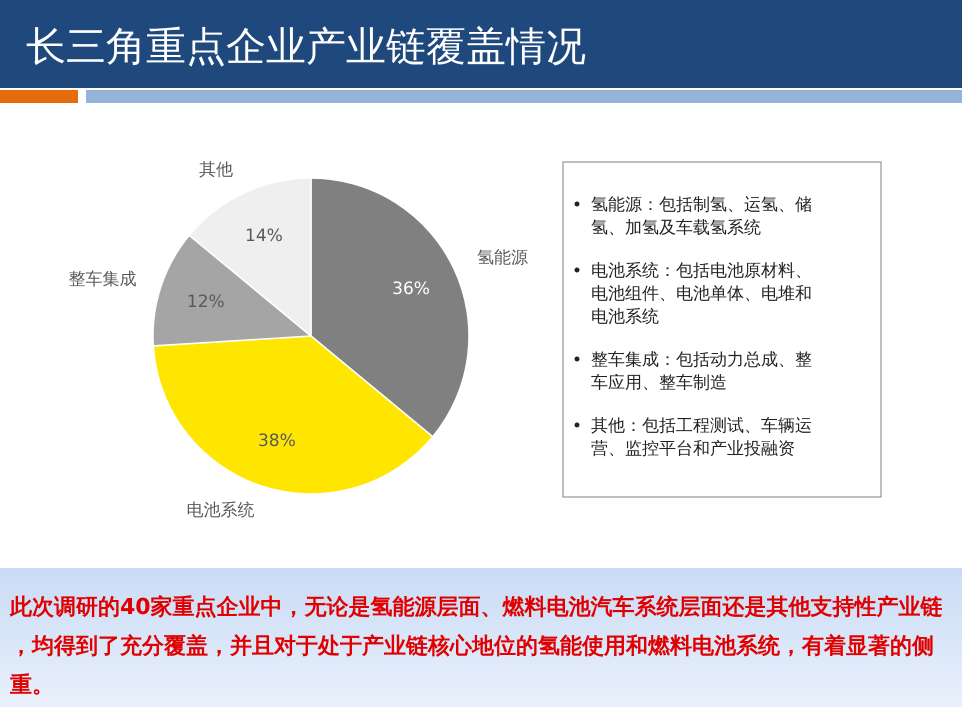 This screenshot has width=962, height=707. I want to click on text: 整车集成：包括动力总成、整车应用、整车制造, so click(701, 371).